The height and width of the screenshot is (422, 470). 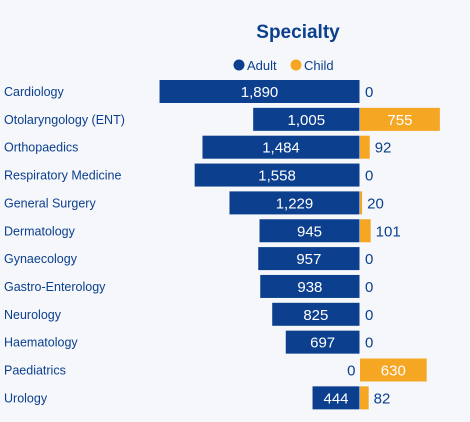 I want to click on adult-value-label: 444, so click(x=335, y=398).